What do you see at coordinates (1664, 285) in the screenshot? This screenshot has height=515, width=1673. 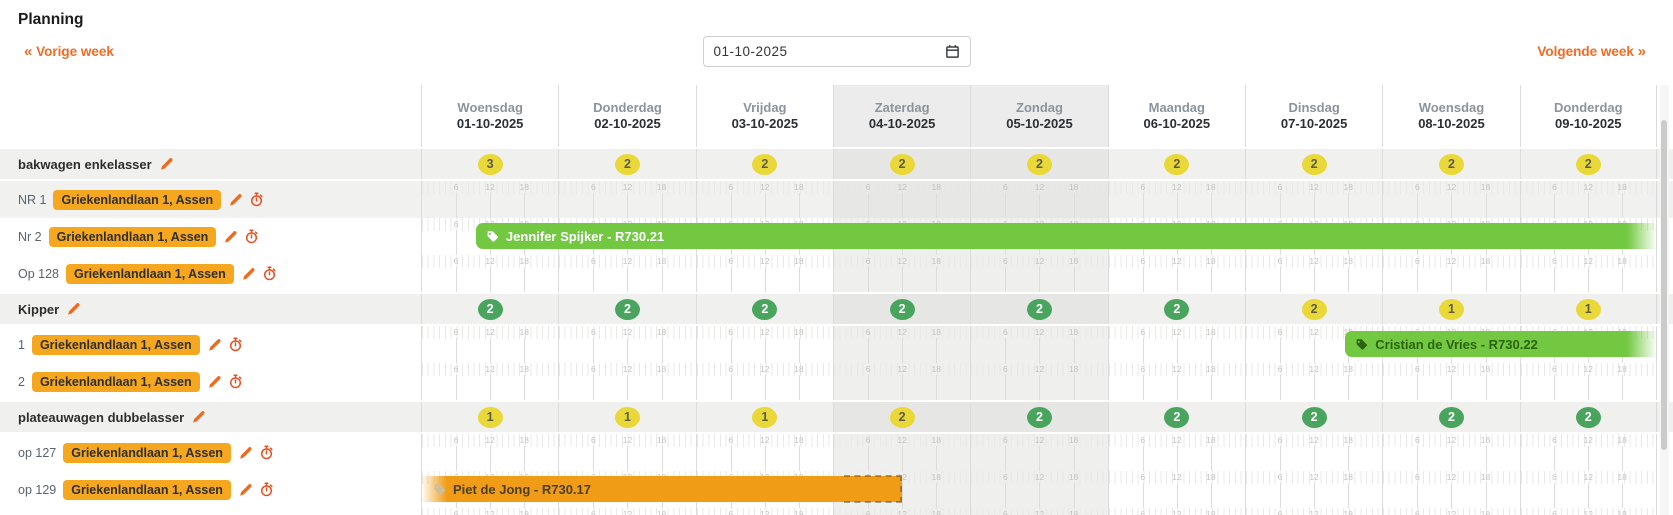 I see `scrollbar-thumb` at bounding box center [1664, 285].